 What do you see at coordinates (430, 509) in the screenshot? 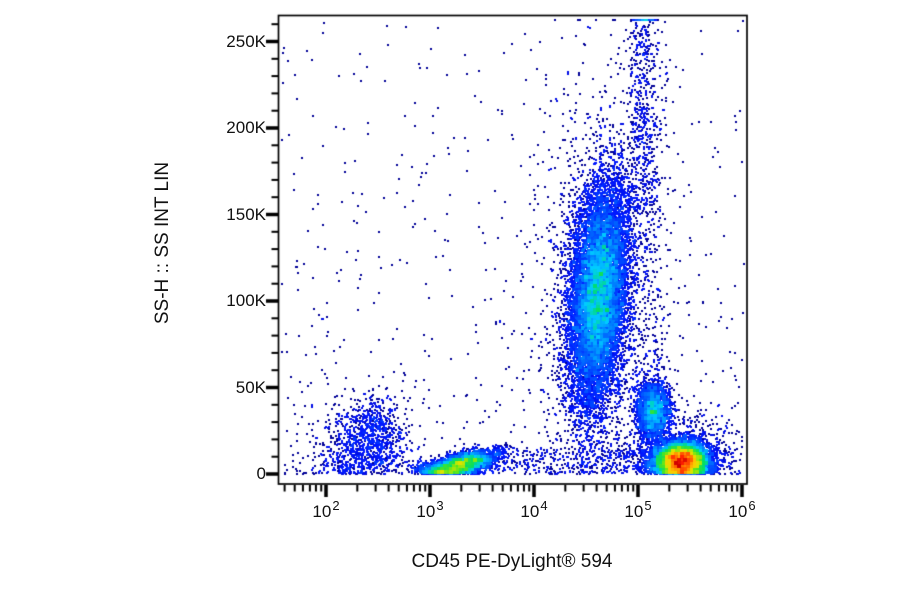
I see `x-tick-label: 10³` at bounding box center [430, 509].